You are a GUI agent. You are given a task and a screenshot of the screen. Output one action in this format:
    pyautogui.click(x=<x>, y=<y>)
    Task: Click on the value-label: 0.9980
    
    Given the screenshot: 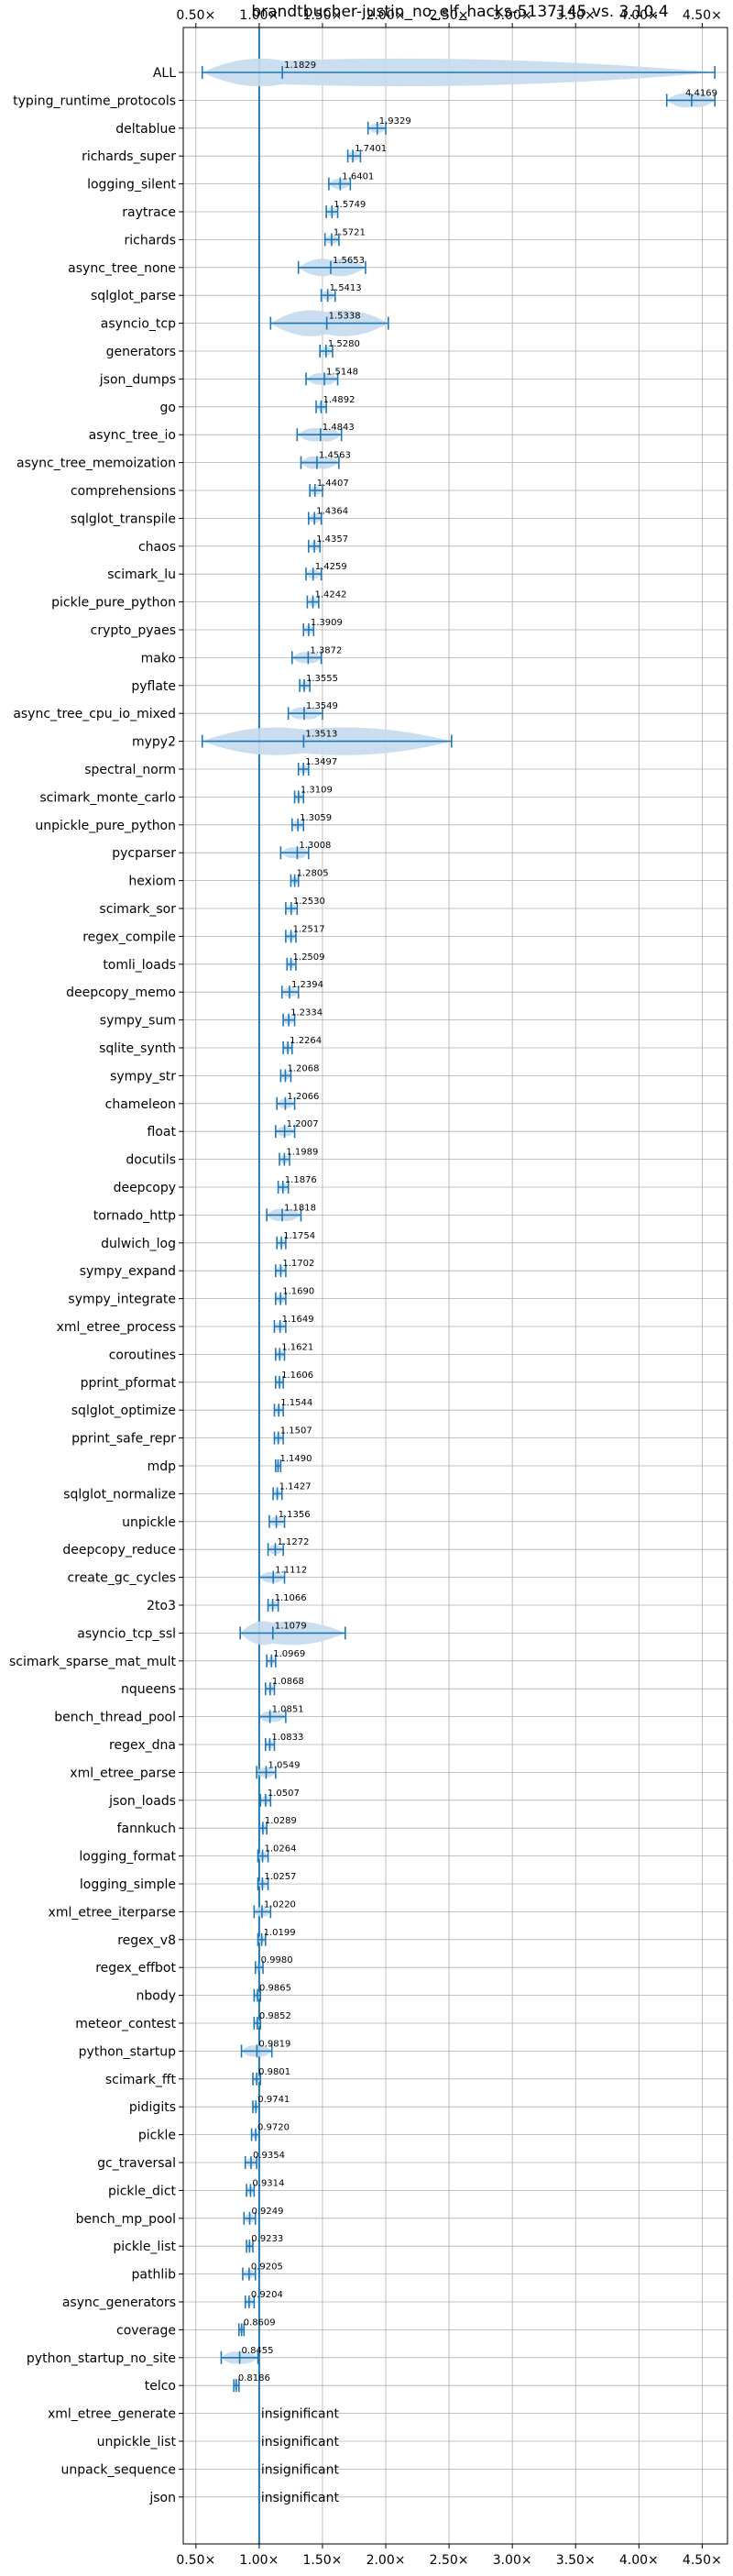 What is the action you would take?
    pyautogui.click(x=277, y=1960)
    